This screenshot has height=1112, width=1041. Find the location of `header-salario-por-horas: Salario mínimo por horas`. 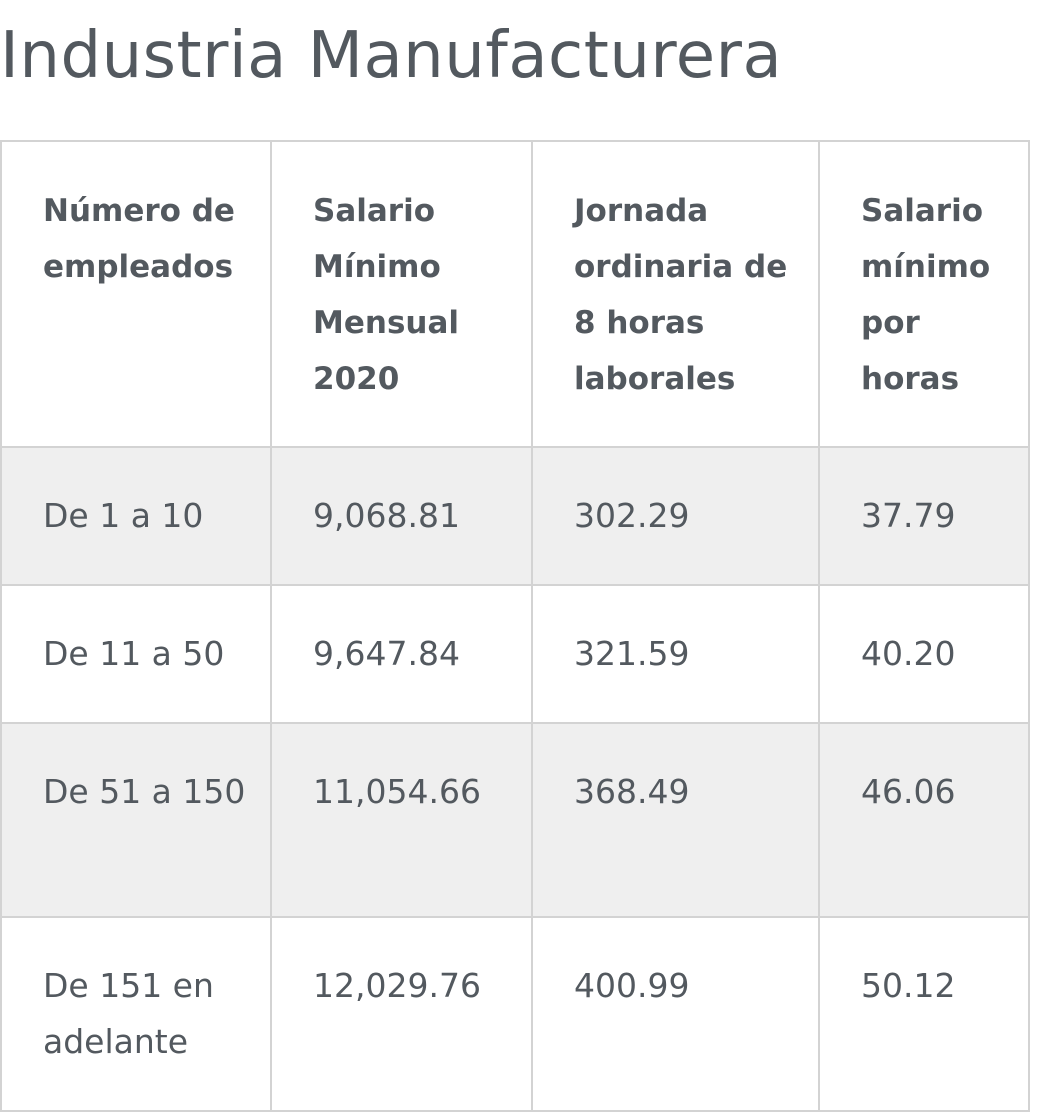

header-salario-por-horas: Salario mínimo por horas is located at coordinates (924, 294).